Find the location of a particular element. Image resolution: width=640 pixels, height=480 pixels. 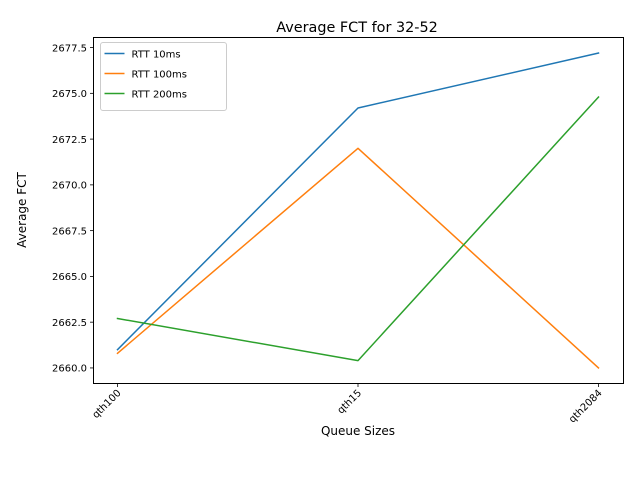

x-tick-label: qth100 is located at coordinates (107, 404).